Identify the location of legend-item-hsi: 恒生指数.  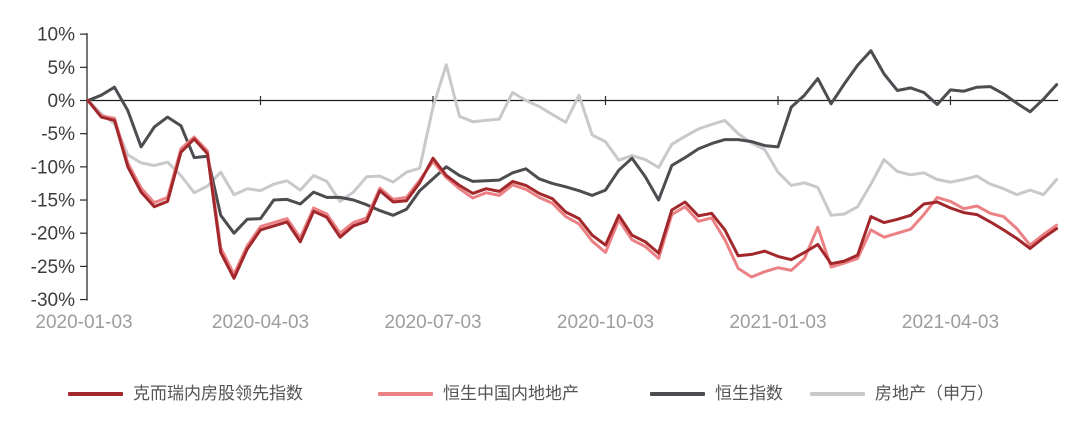
(716, 394).